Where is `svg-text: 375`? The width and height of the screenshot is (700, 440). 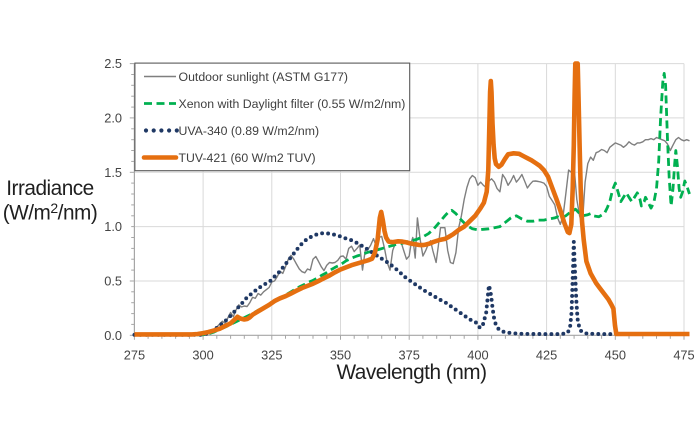 svg-text: 375 is located at coordinates (409, 354).